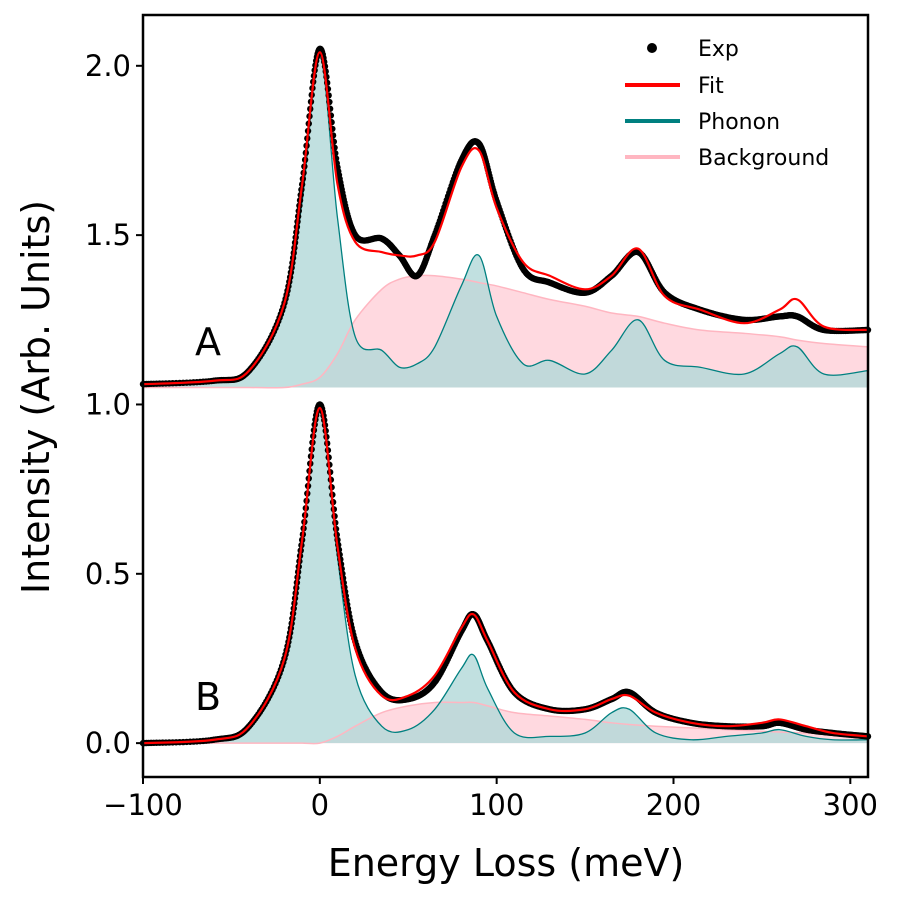  I want to click on y-tick-label: 0.0, so click(108, 743).